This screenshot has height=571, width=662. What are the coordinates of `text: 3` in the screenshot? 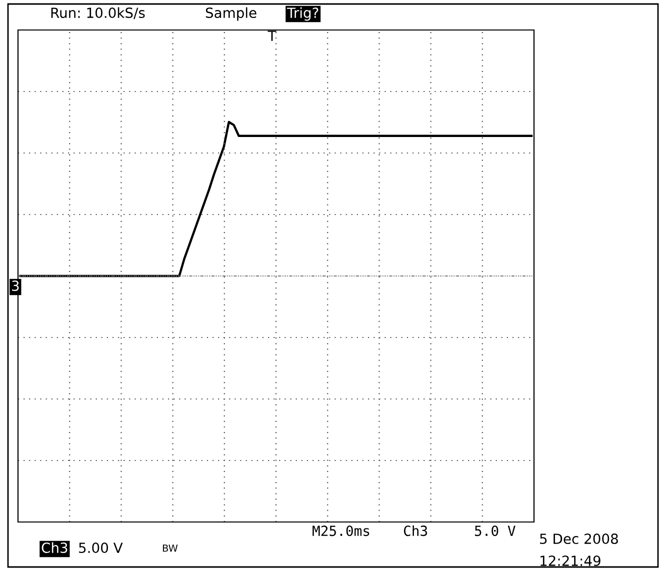 It's located at (15, 286).